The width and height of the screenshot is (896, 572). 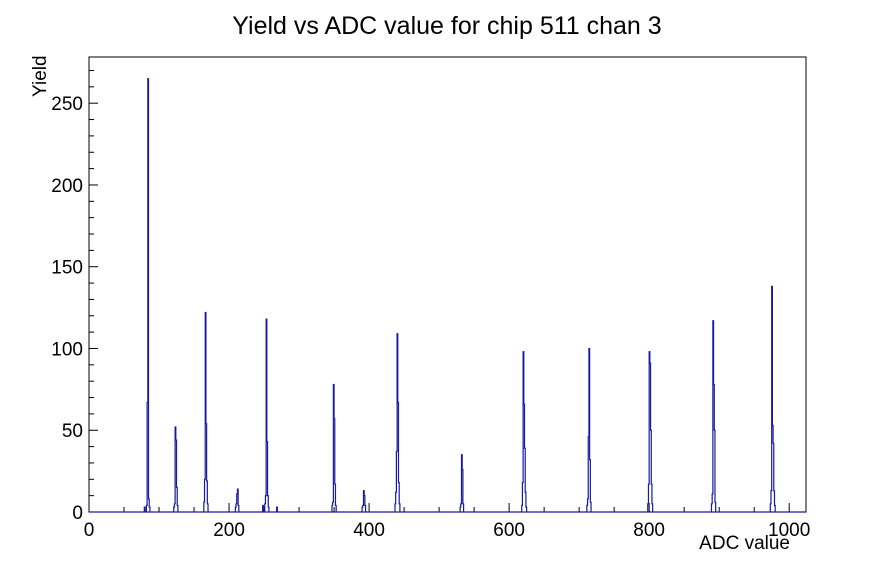 What do you see at coordinates (77, 513) in the screenshot?
I see `y-tick-label-0: 0` at bounding box center [77, 513].